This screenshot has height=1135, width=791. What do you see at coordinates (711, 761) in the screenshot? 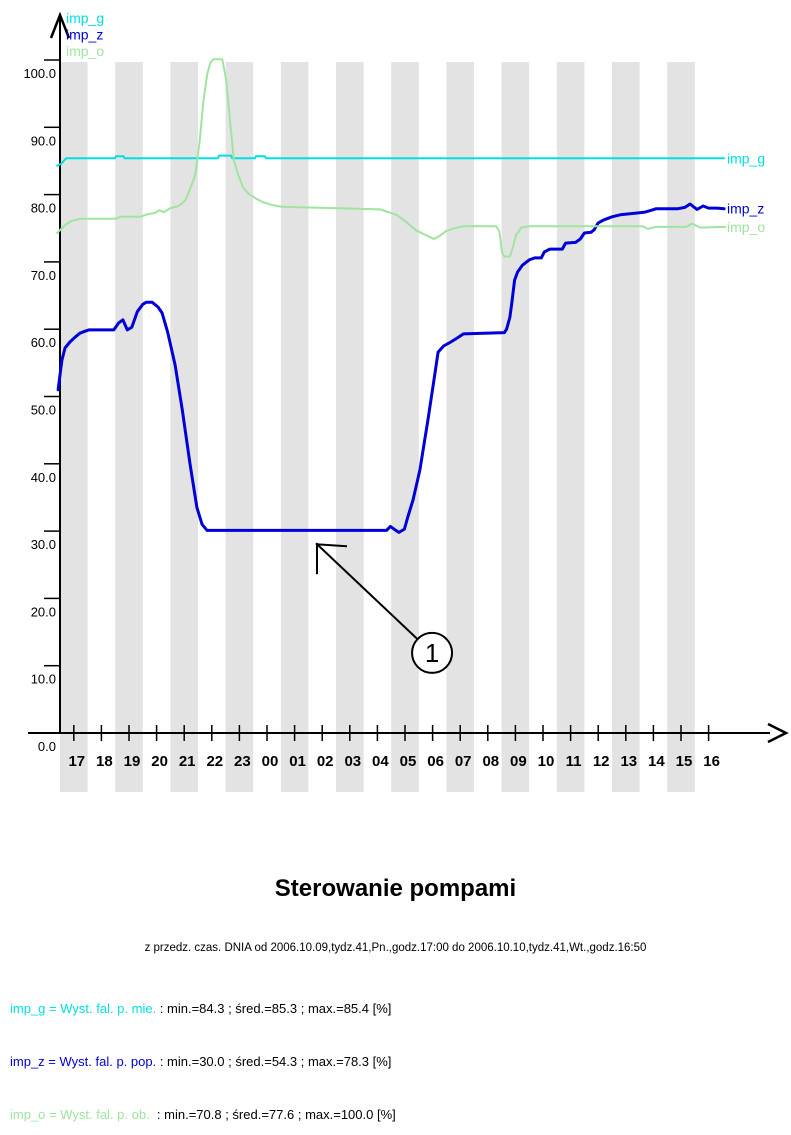
I see `x-tick-label: 16` at bounding box center [711, 761].